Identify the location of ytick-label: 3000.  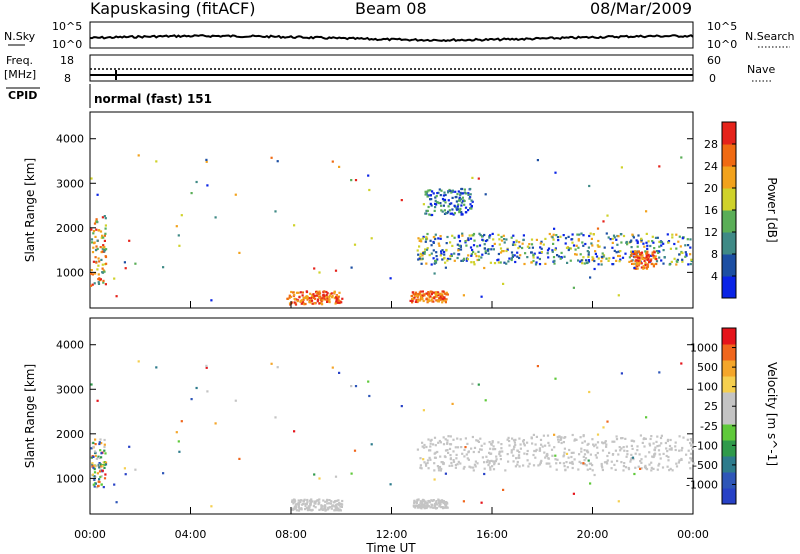
(70, 389).